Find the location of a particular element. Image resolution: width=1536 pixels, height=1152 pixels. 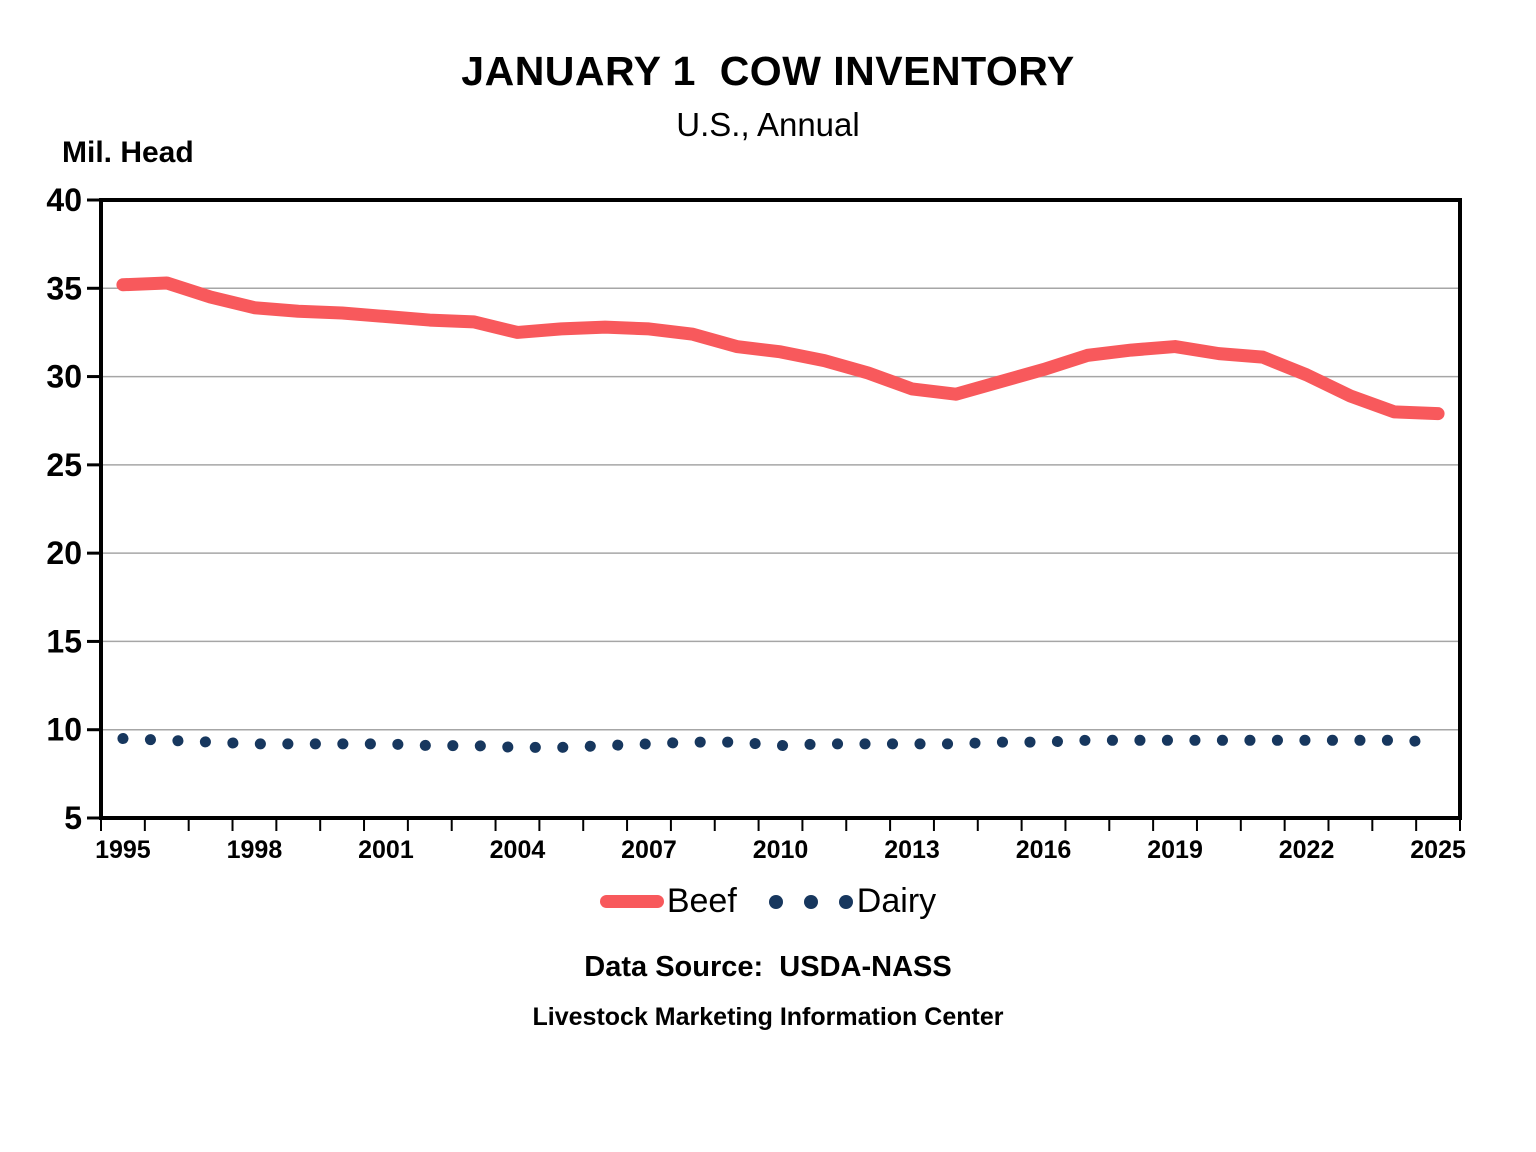

chart-subtitle: U.S., Annual is located at coordinates (768, 124).